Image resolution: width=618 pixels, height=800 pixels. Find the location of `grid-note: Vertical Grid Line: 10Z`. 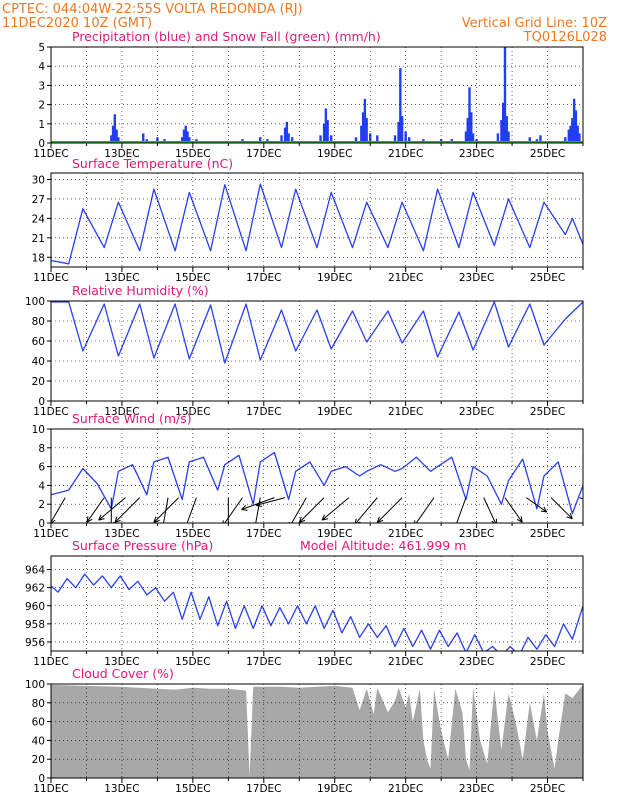

grid-note: Vertical Grid Line: 10Z is located at coordinates (534, 23).